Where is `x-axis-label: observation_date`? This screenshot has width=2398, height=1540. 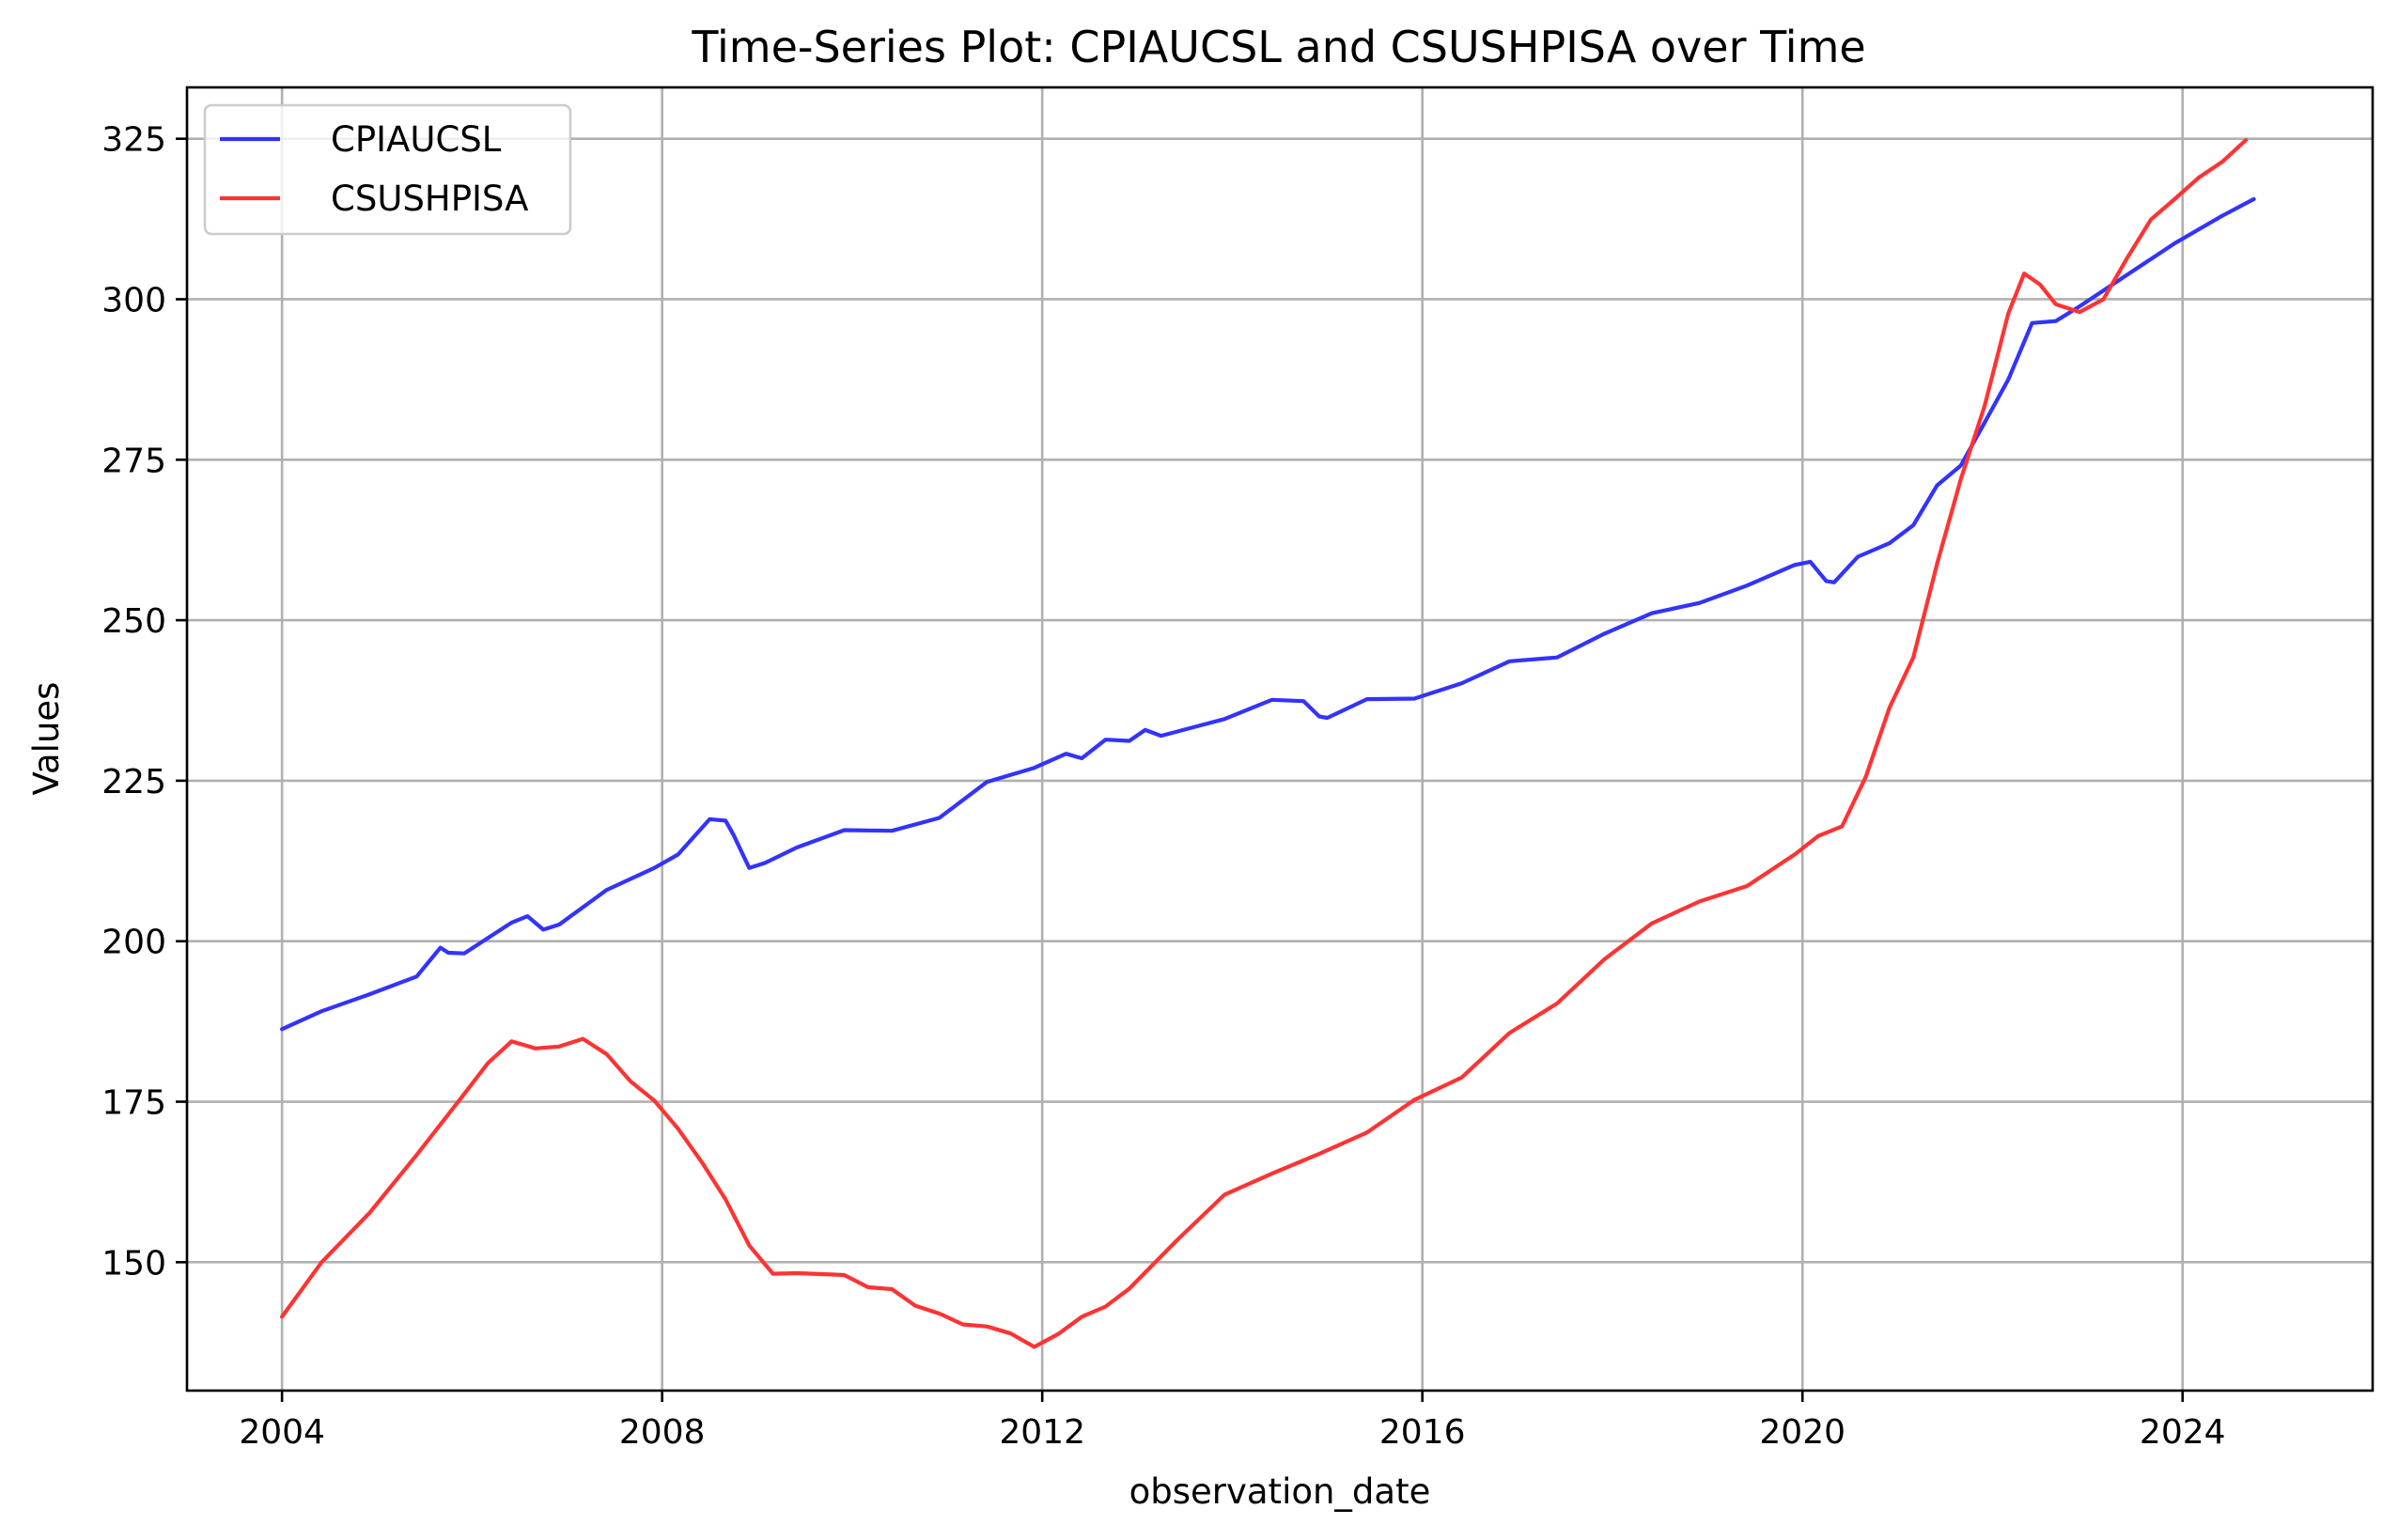 x-axis-label: observation_date is located at coordinates (1280, 1491).